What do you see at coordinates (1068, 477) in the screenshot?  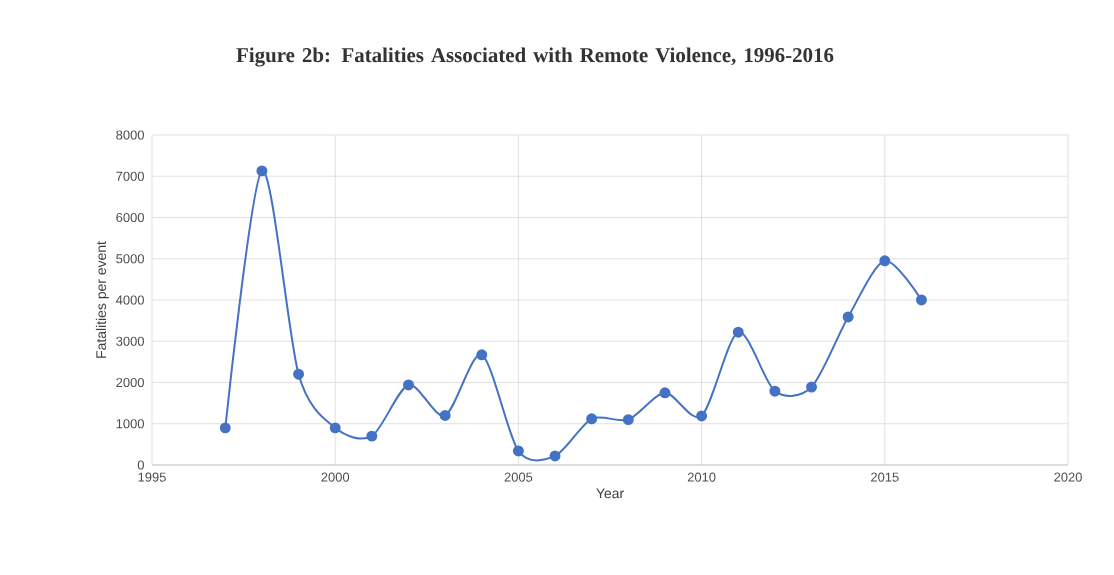 I see `x-tick-label: 2020` at bounding box center [1068, 477].